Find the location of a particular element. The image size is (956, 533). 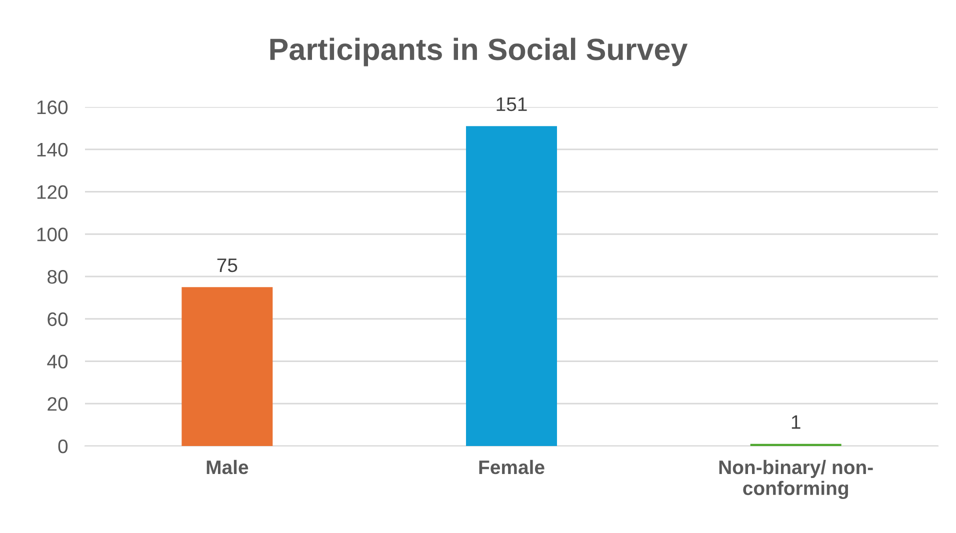

x-tick-label: Female is located at coordinates (511, 467).